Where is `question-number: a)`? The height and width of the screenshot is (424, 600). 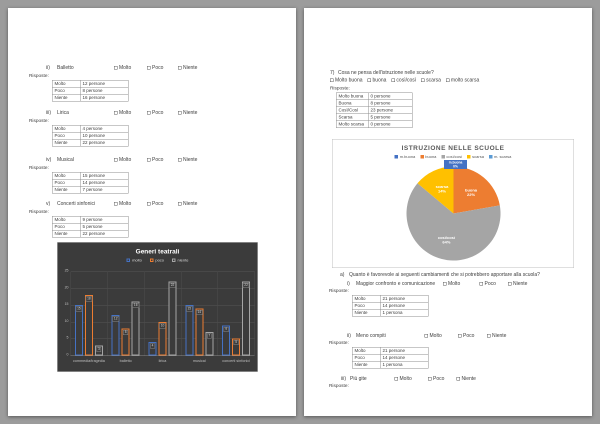 question-number: a) is located at coordinates (342, 275).